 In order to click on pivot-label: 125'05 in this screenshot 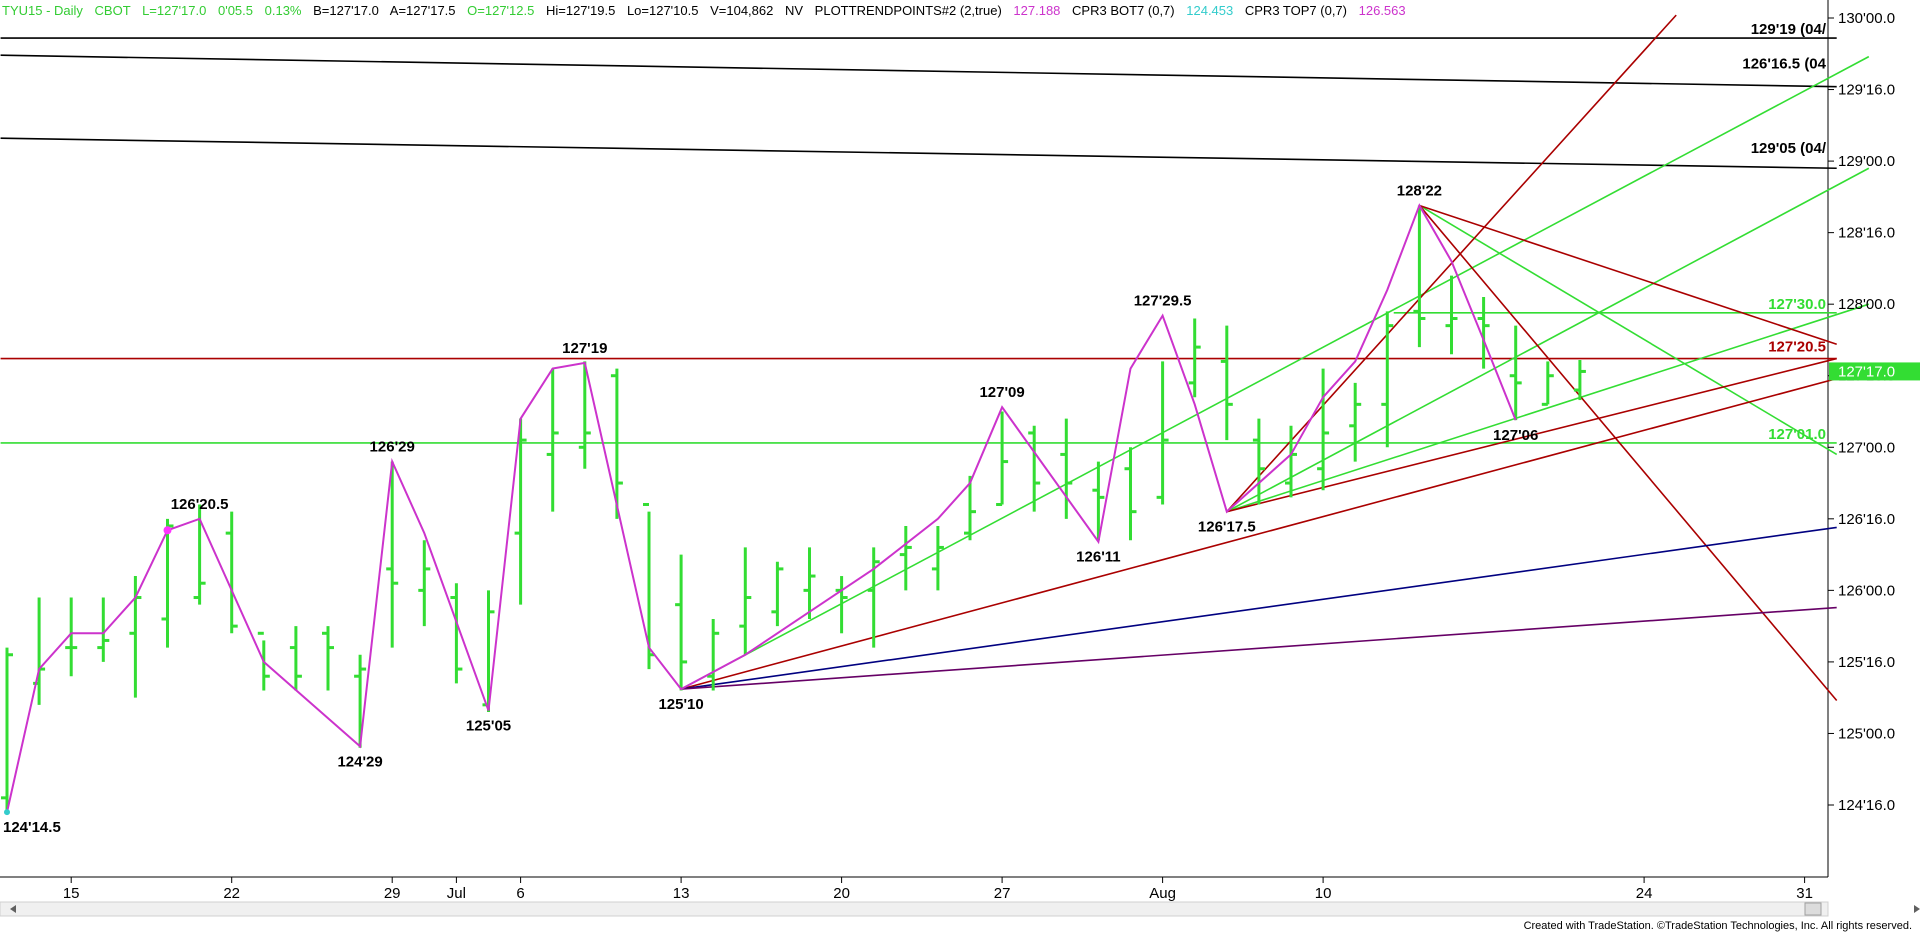, I will do `click(488, 726)`.